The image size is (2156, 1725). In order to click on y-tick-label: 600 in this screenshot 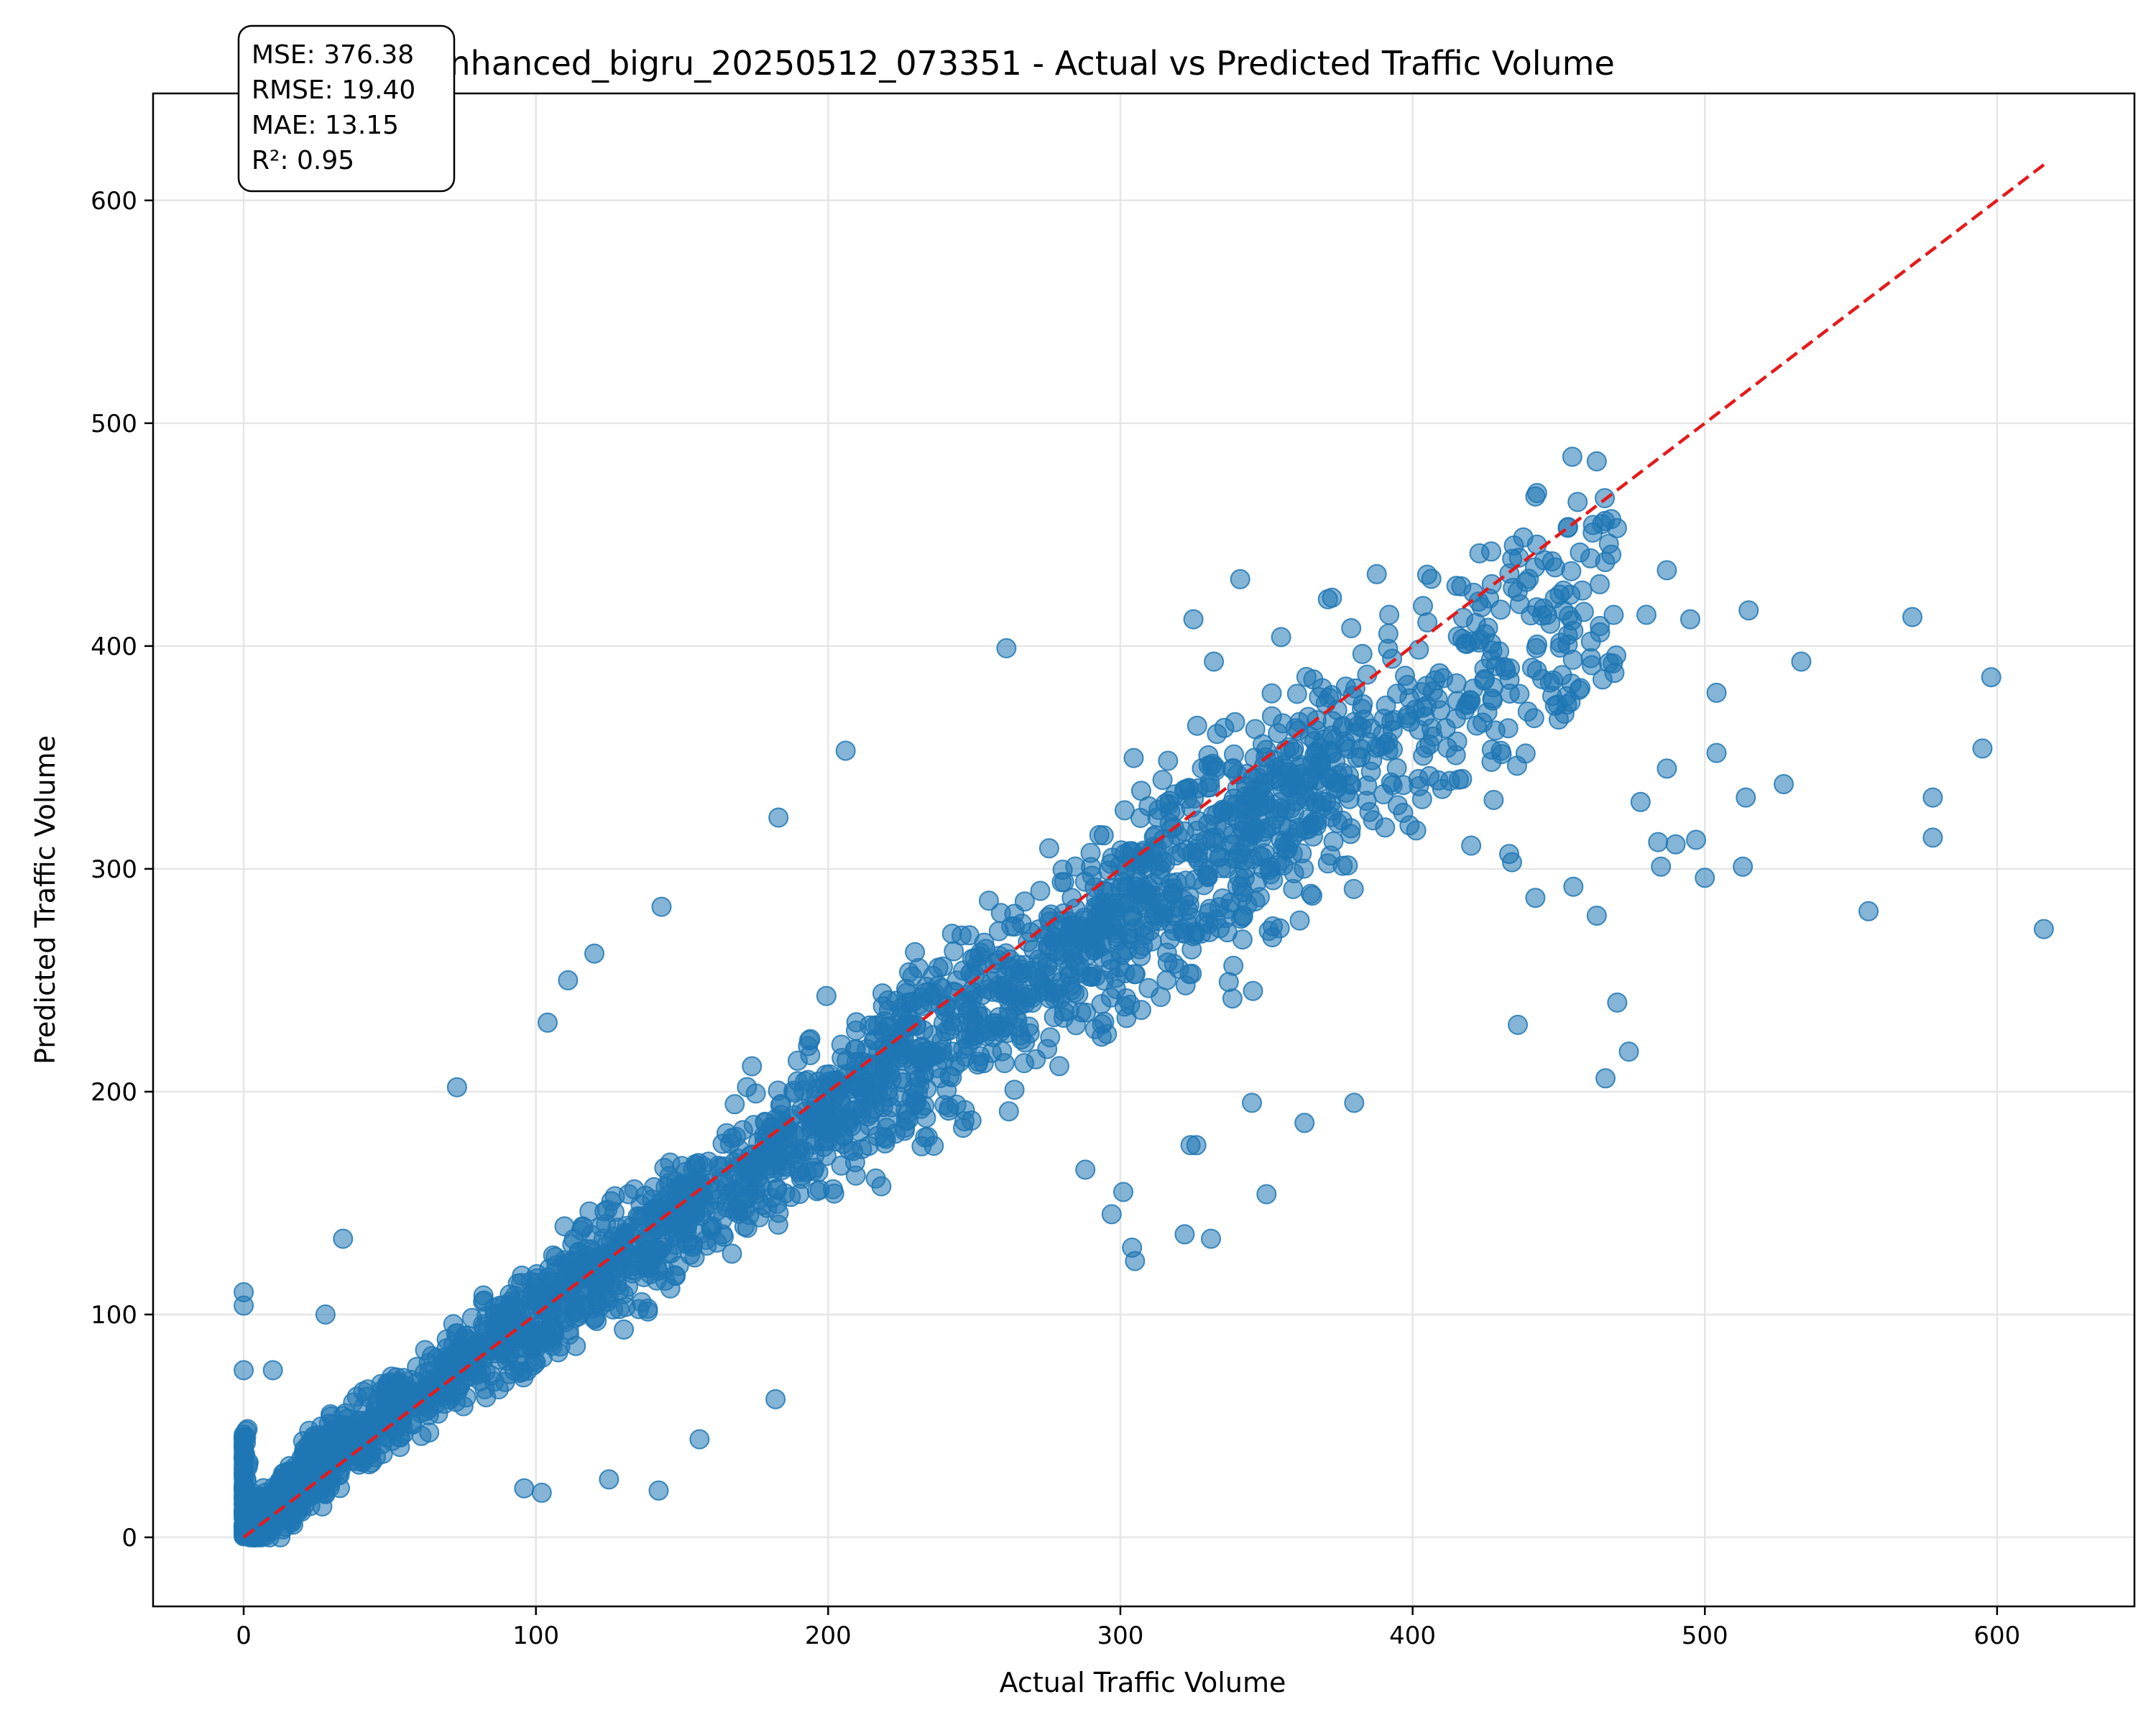, I will do `click(114, 201)`.